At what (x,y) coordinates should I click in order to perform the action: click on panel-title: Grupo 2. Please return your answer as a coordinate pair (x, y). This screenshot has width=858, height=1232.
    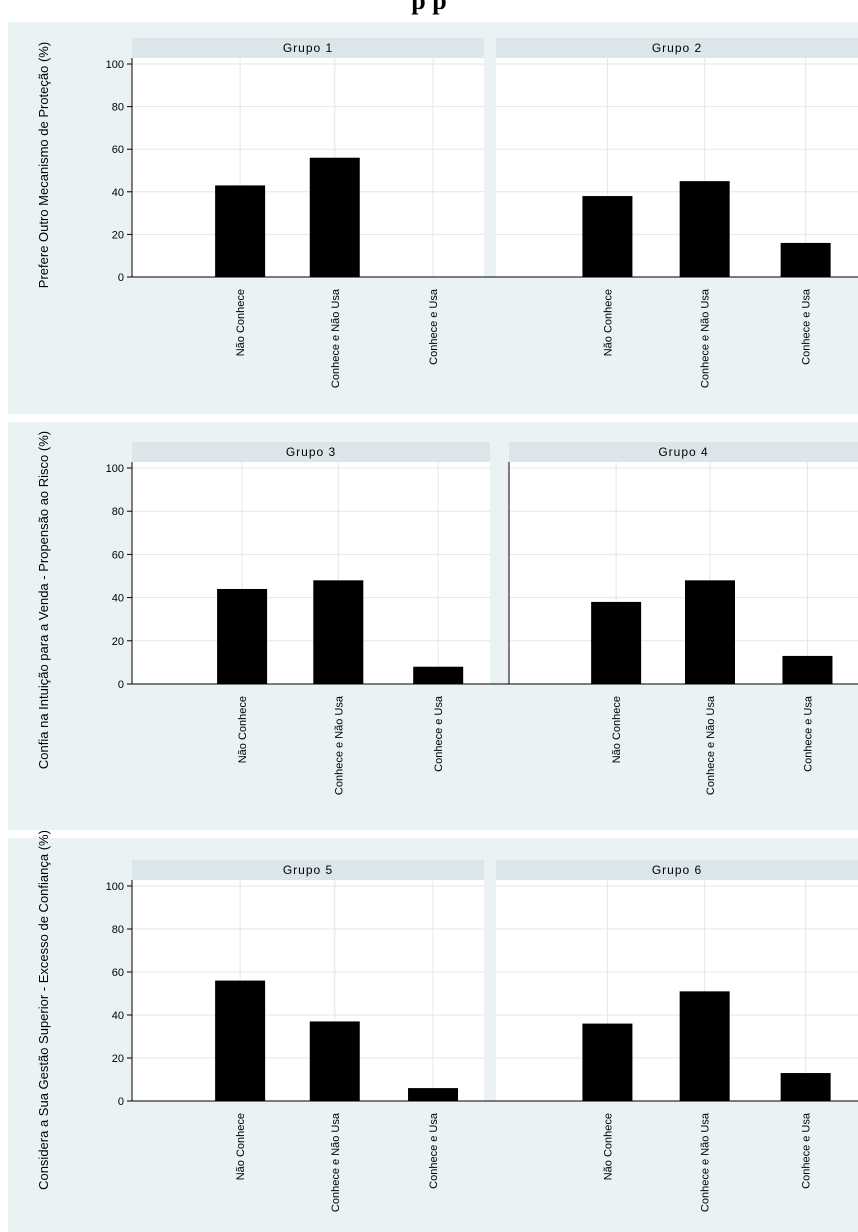
    Looking at the image, I should click on (677, 48).